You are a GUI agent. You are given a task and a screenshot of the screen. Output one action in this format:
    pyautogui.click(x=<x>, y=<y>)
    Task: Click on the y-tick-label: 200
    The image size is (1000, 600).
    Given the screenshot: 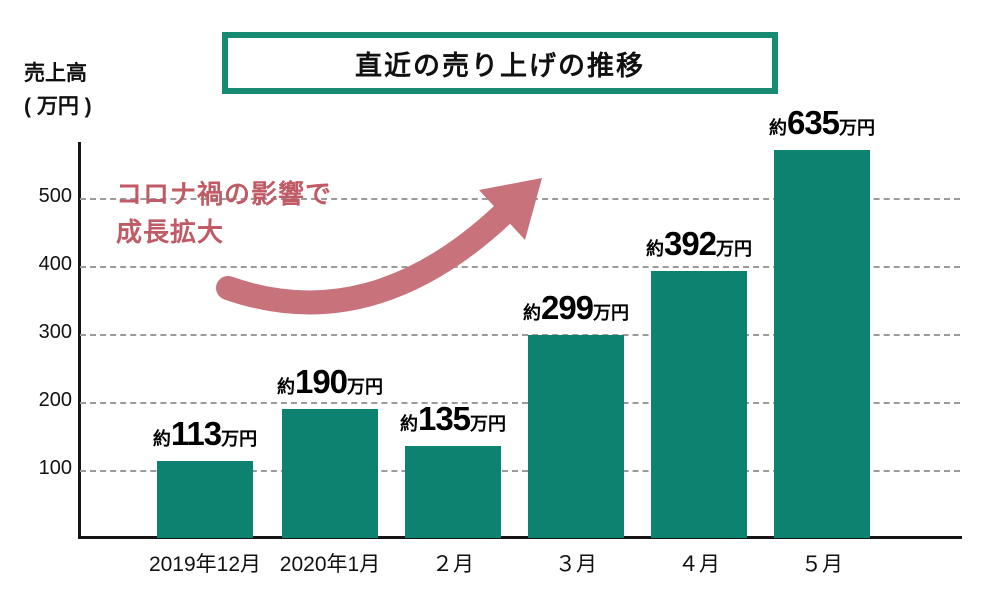 What is the action you would take?
    pyautogui.click(x=55, y=400)
    